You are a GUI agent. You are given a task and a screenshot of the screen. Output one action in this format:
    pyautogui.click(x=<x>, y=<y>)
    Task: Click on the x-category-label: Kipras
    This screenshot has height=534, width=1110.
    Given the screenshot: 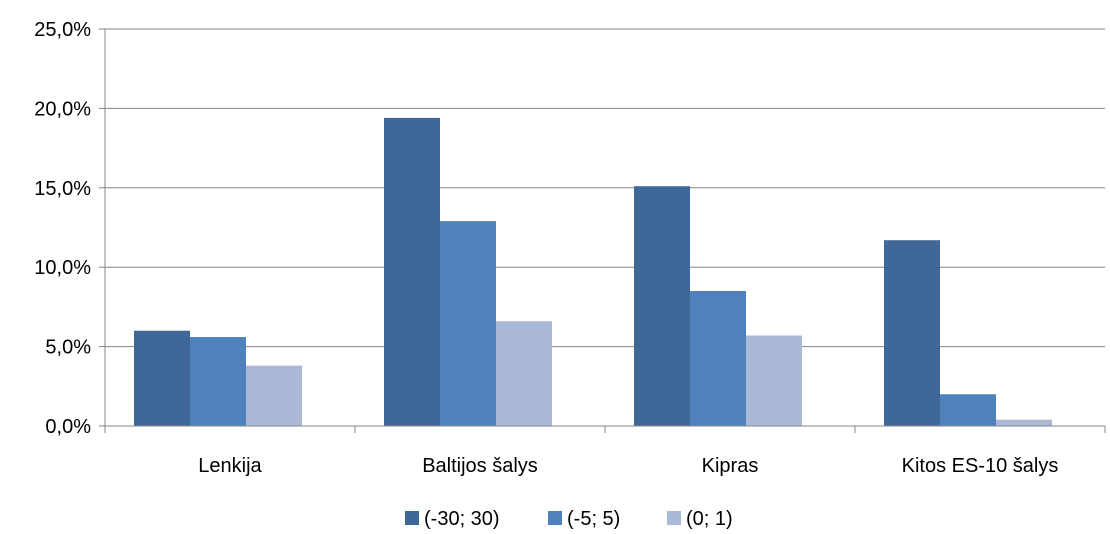 What is the action you would take?
    pyautogui.click(x=730, y=466)
    